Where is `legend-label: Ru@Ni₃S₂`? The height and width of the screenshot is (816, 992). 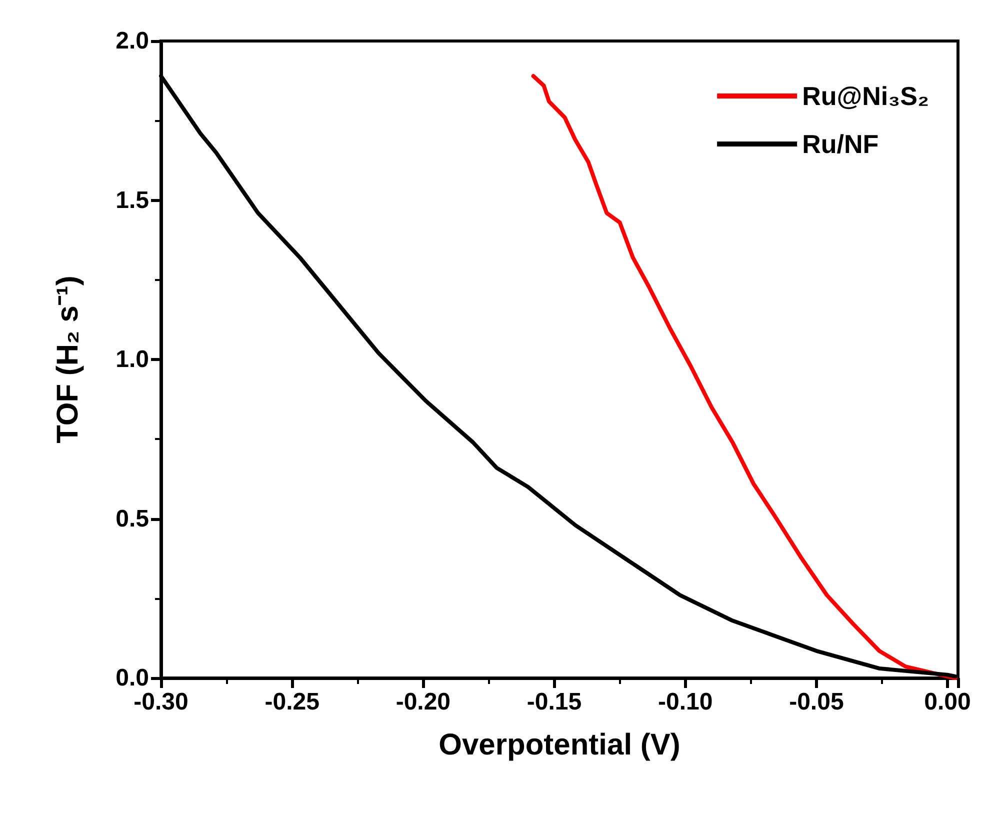 legend-label: Ru@Ni₃S₂ is located at coordinates (866, 96).